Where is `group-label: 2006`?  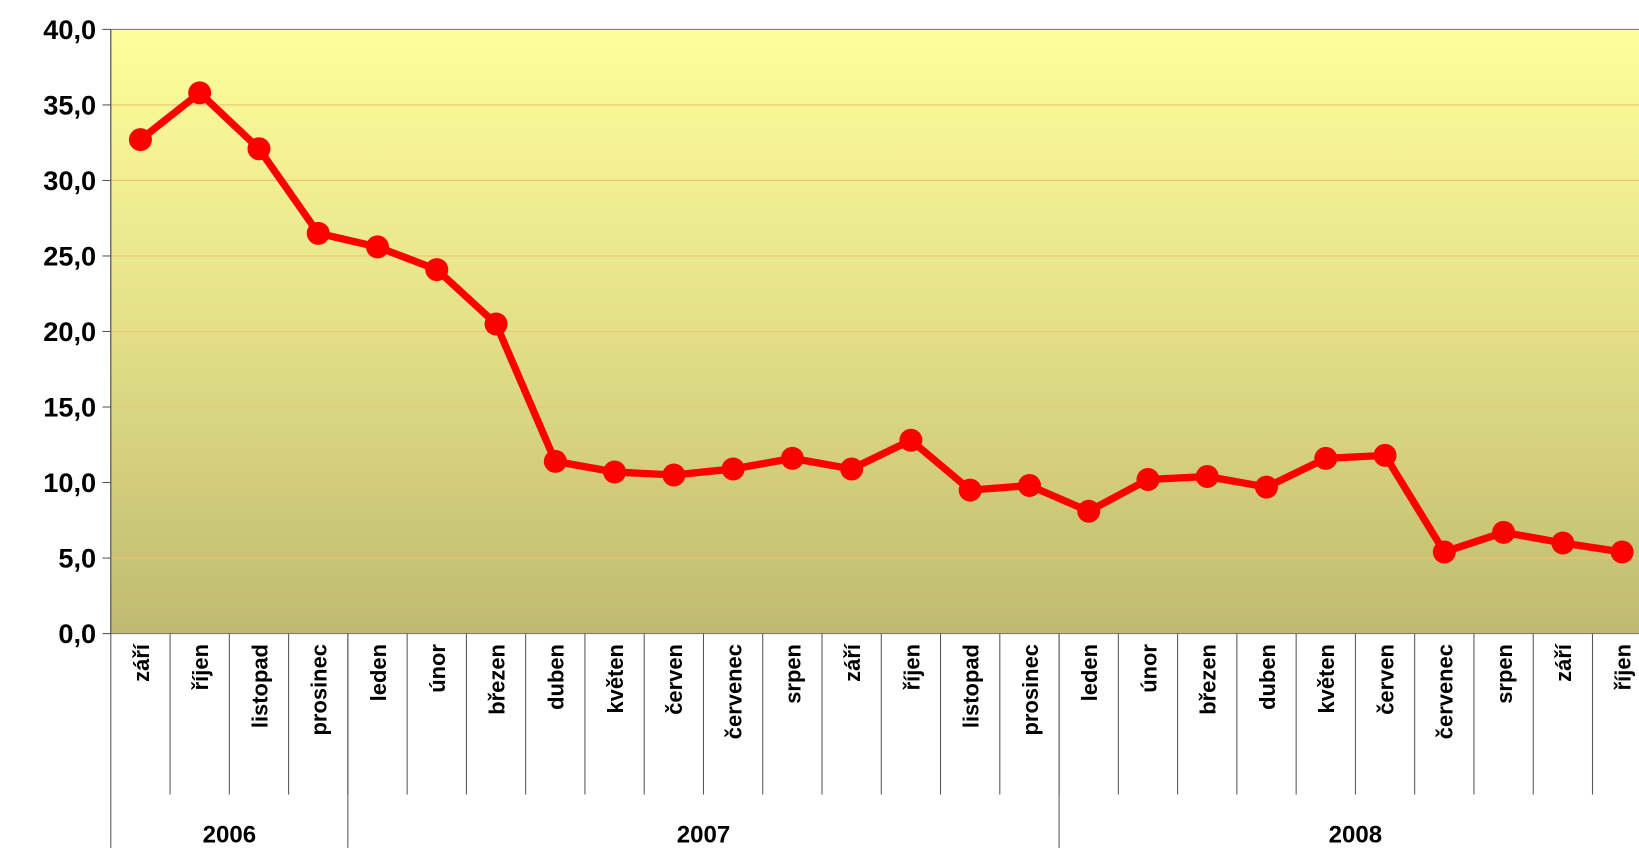 group-label: 2006 is located at coordinates (229, 835).